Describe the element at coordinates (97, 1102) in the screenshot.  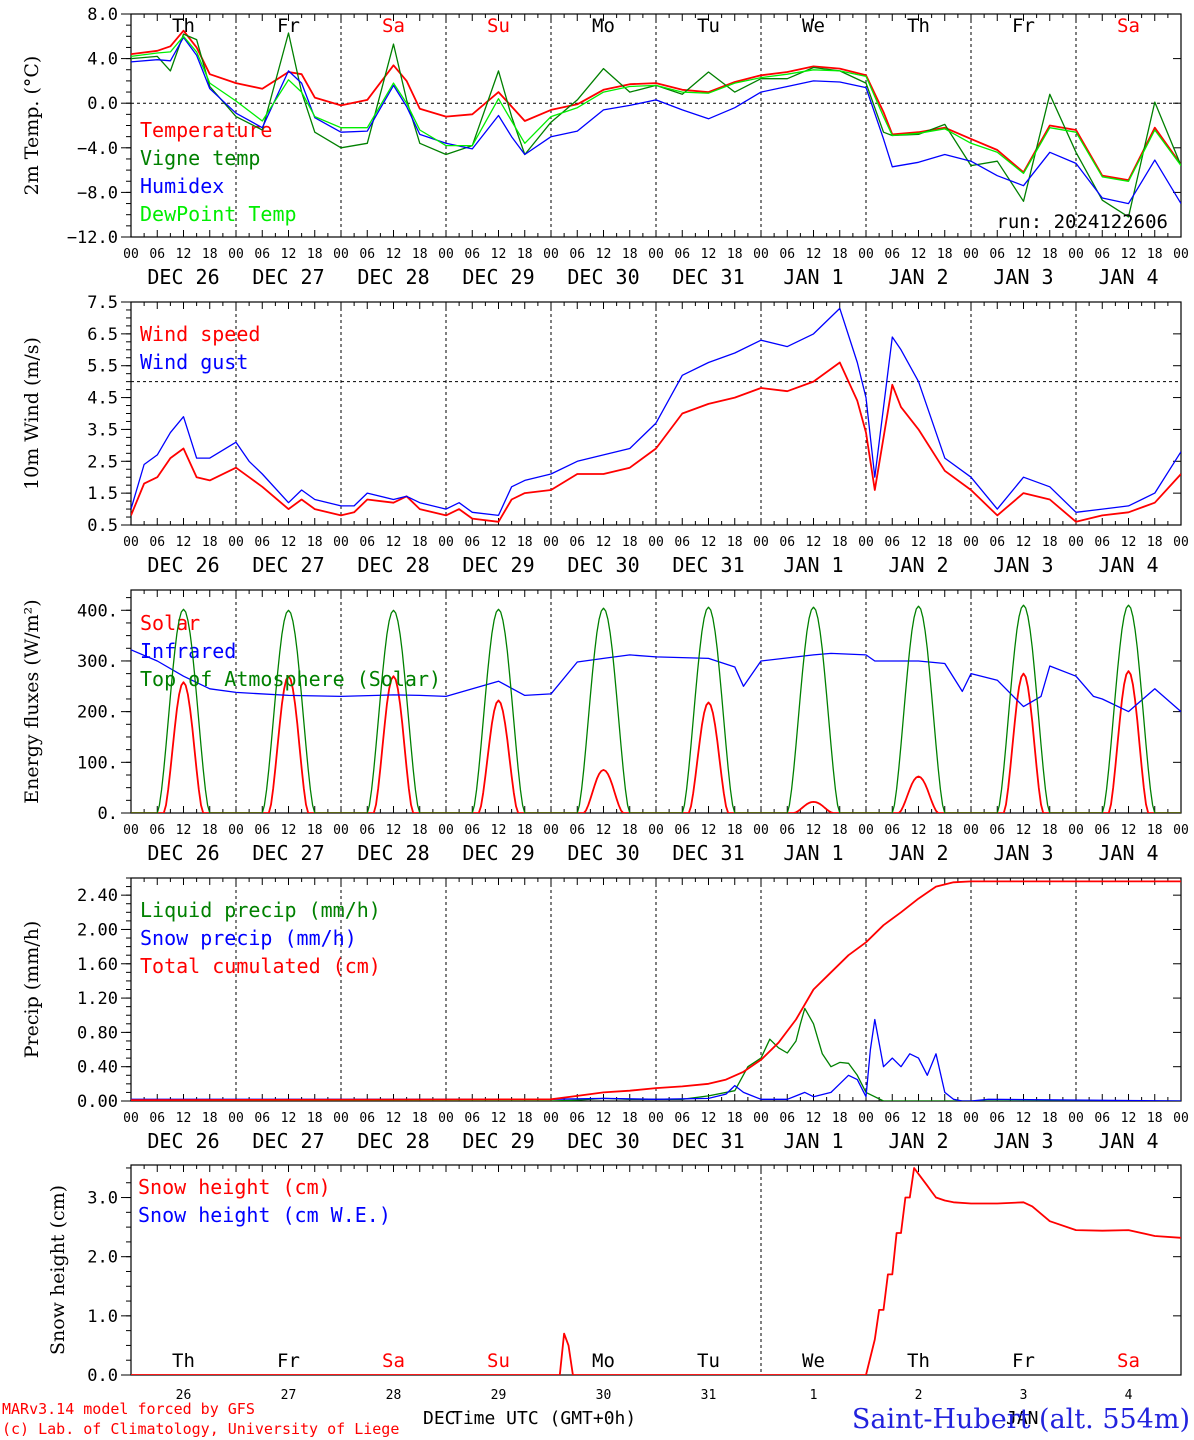
I see `y-tick-label: 0.00` at that location.